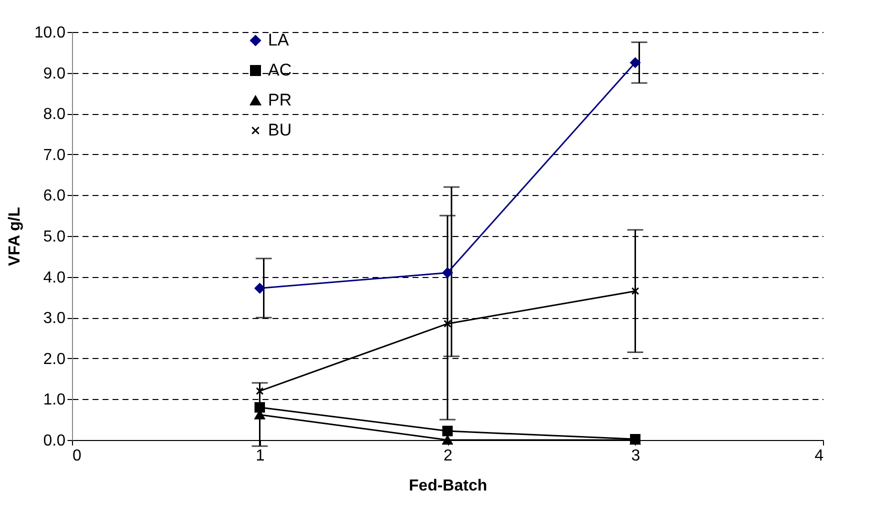  What do you see at coordinates (260, 456) in the screenshot?
I see `x-tick-label: 1` at bounding box center [260, 456].